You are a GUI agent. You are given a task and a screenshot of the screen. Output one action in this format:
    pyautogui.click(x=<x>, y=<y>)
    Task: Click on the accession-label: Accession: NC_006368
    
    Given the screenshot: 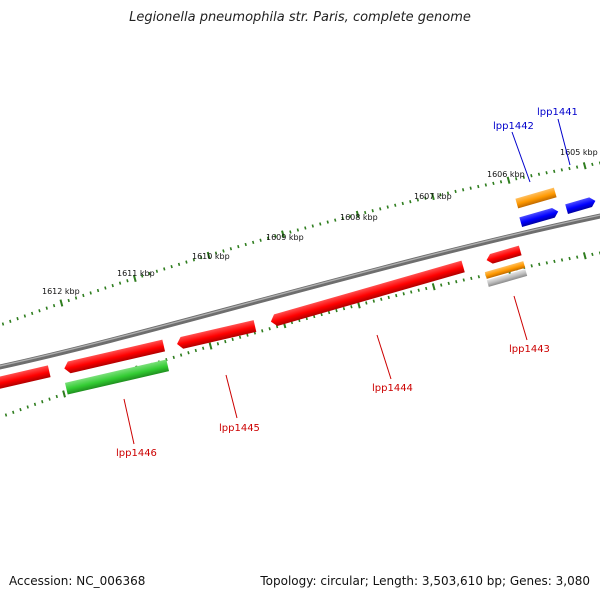 What is the action you would take?
    pyautogui.click(x=77, y=581)
    